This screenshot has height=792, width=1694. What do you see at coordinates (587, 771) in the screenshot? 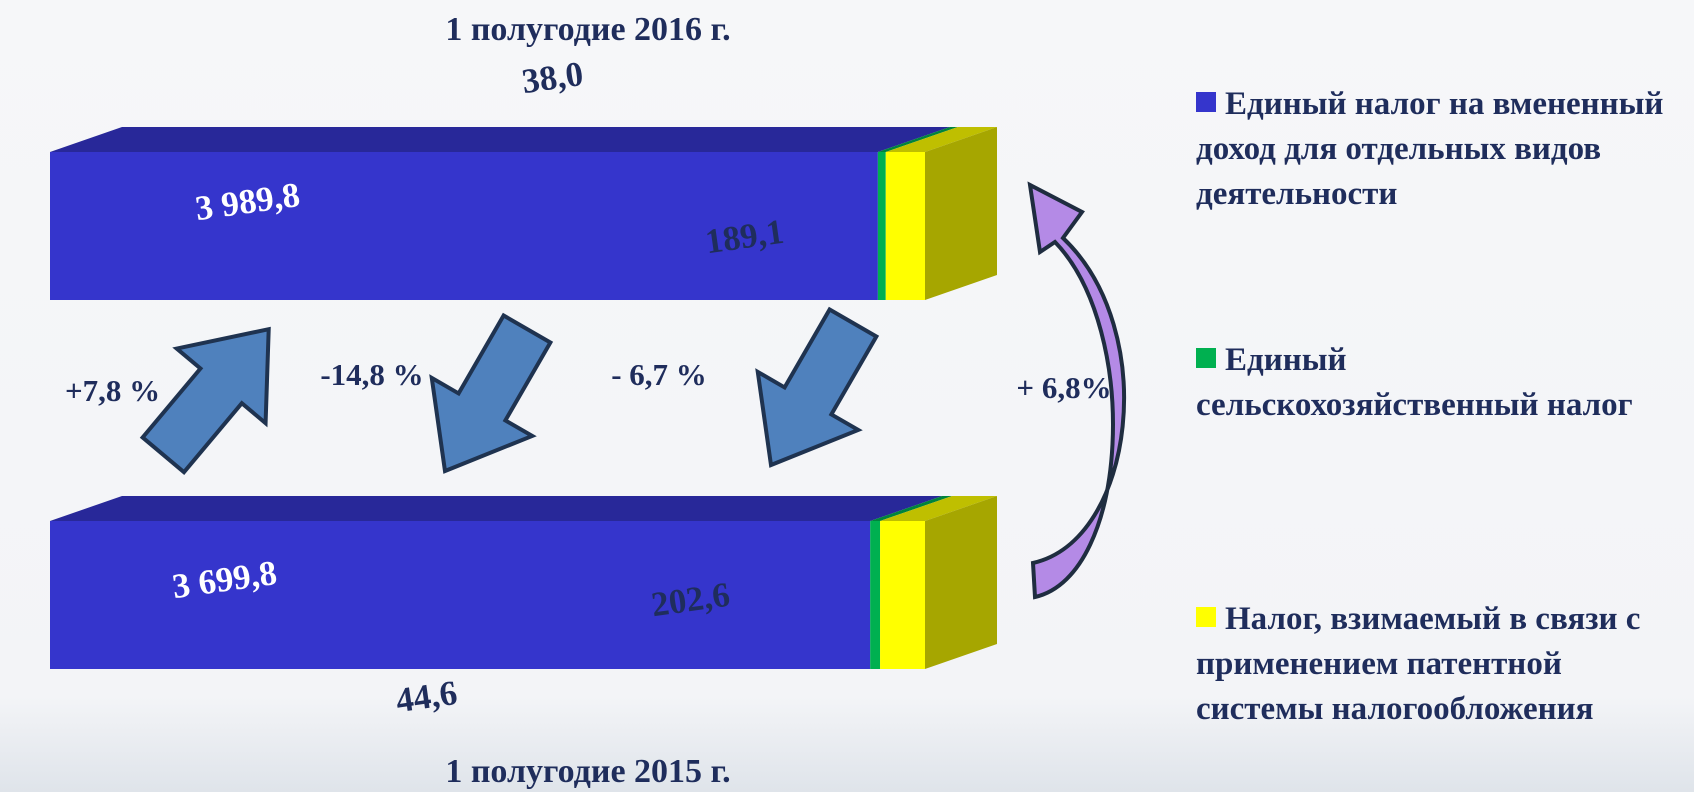
I see `category-label: 1 полугодие 2015 г.` at bounding box center [587, 771].